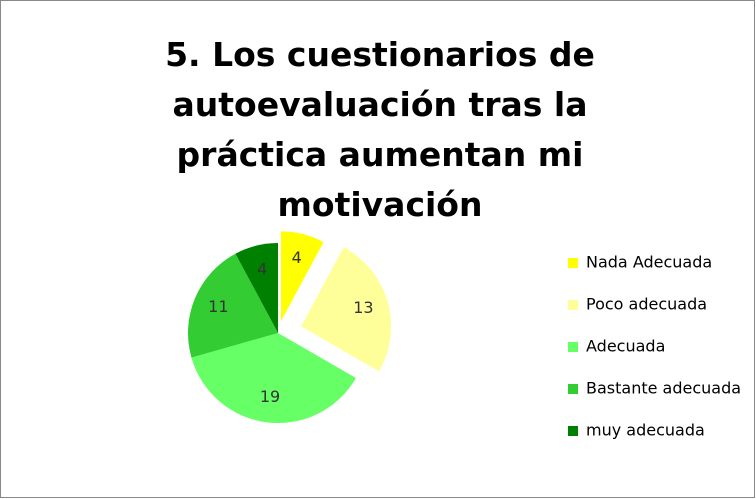 Image resolution: width=756 pixels, height=499 pixels. Describe the element at coordinates (649, 262) in the screenshot. I see `legend-label: Nada Adecuada` at that location.